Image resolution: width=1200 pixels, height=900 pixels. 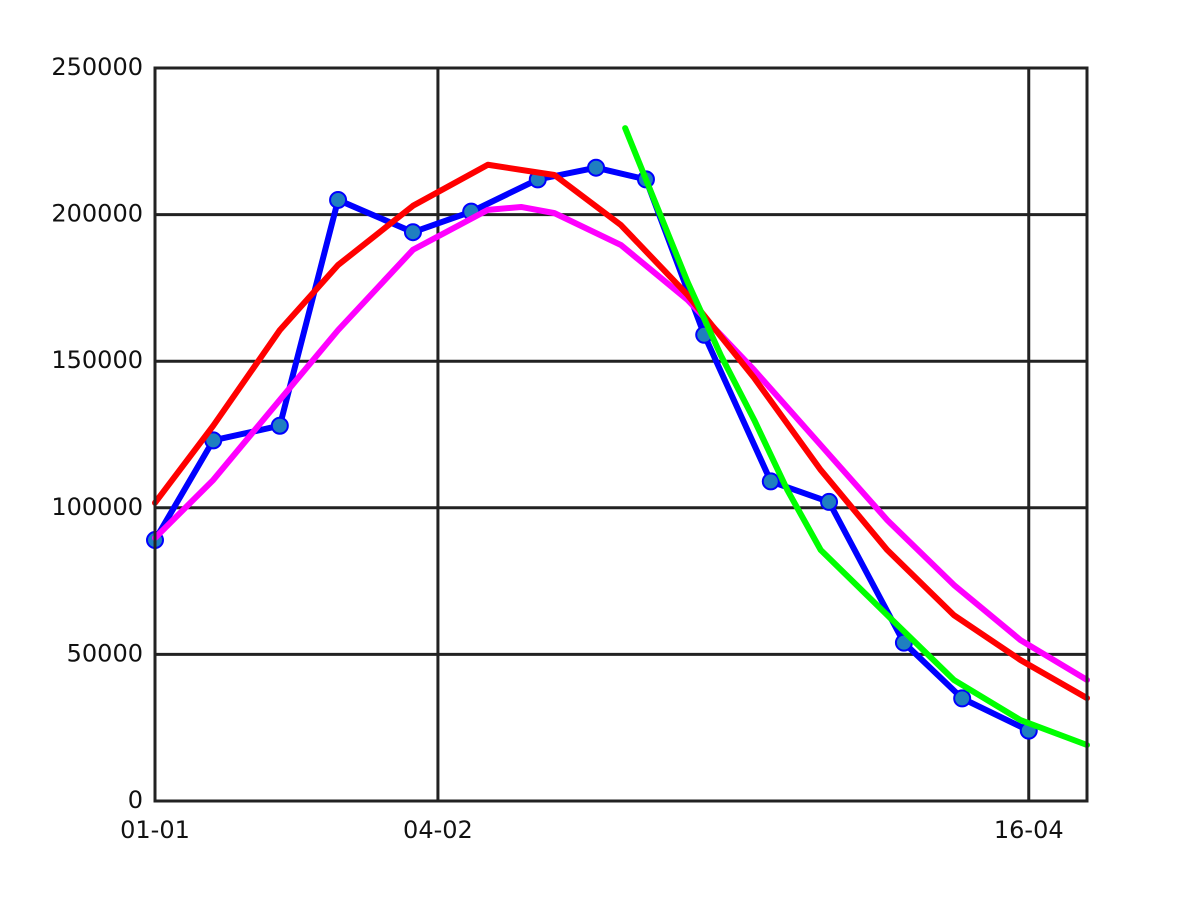 I want to click on y-tick-label: 50000, so click(x=105, y=653).